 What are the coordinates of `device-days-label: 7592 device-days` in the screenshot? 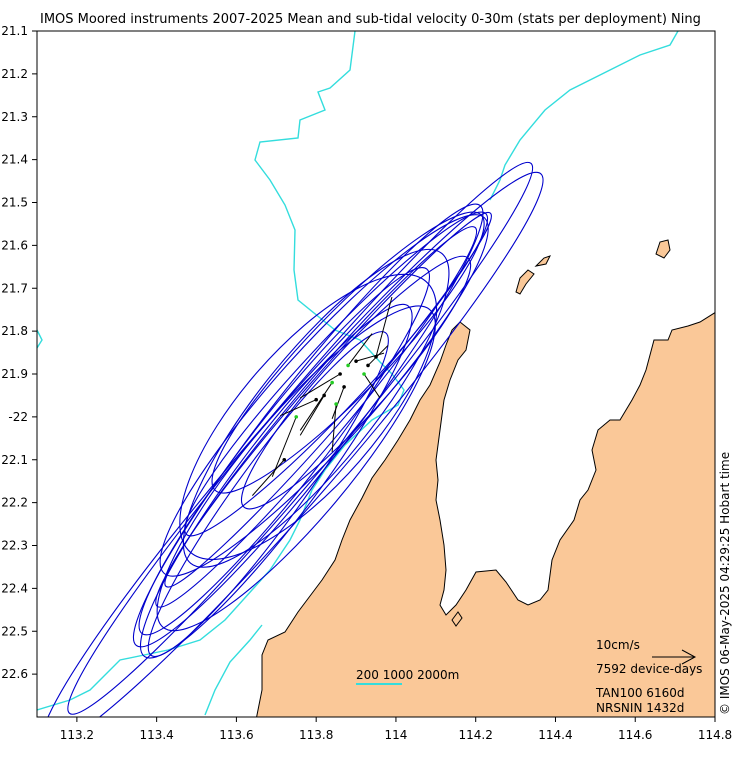 It's located at (649, 669).